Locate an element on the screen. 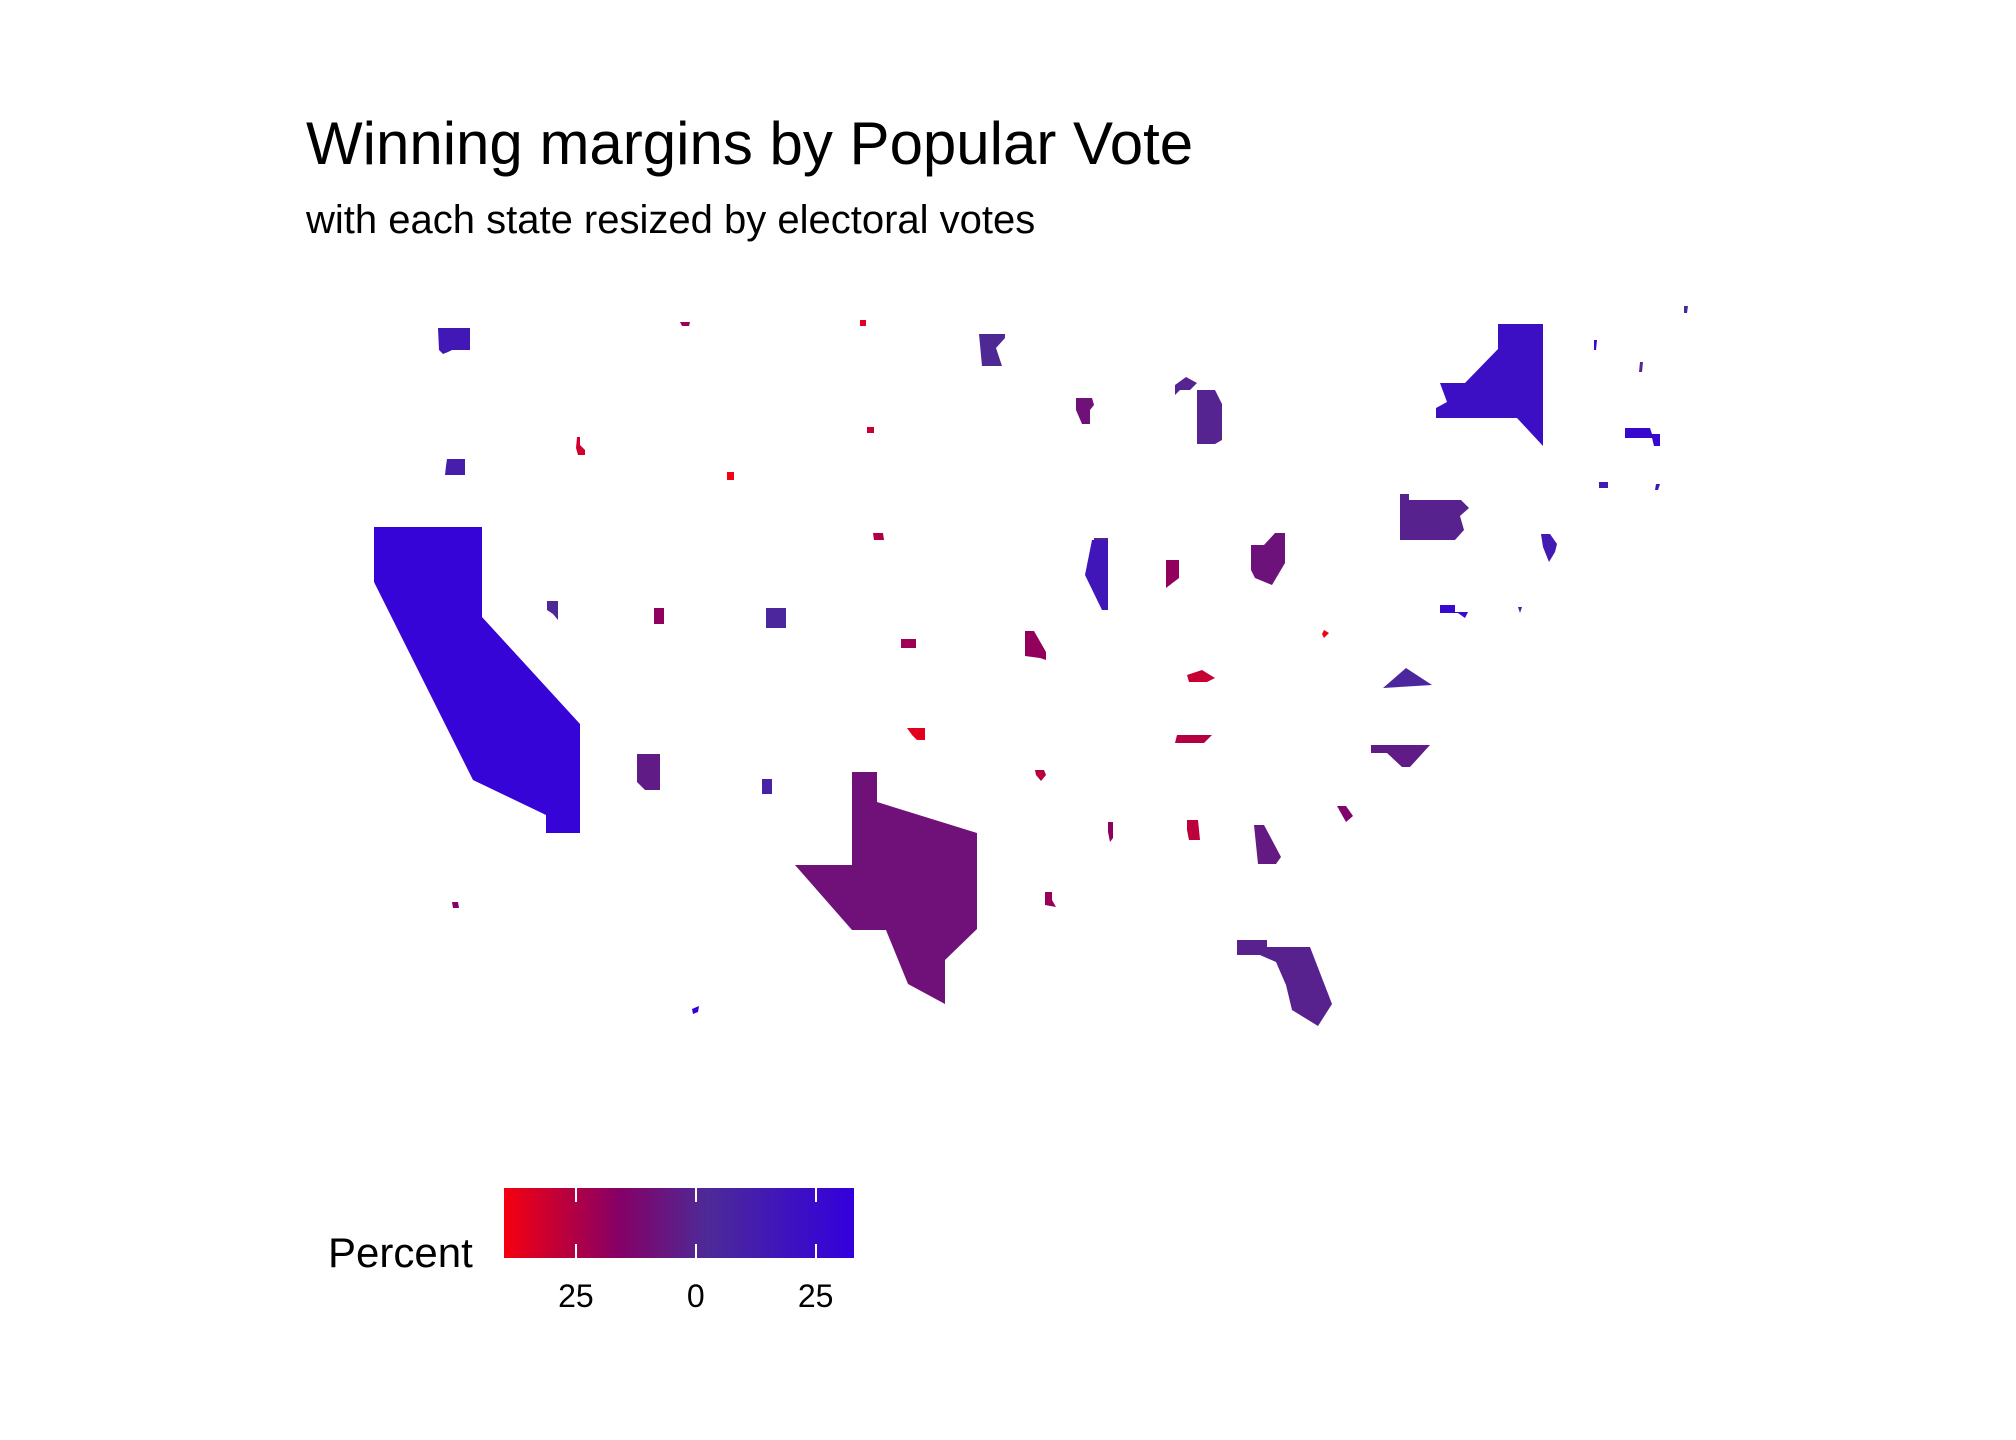 Image resolution: width=2016 pixels, height=1440 pixels. state-west-virginia is located at coordinates (1325, 634).